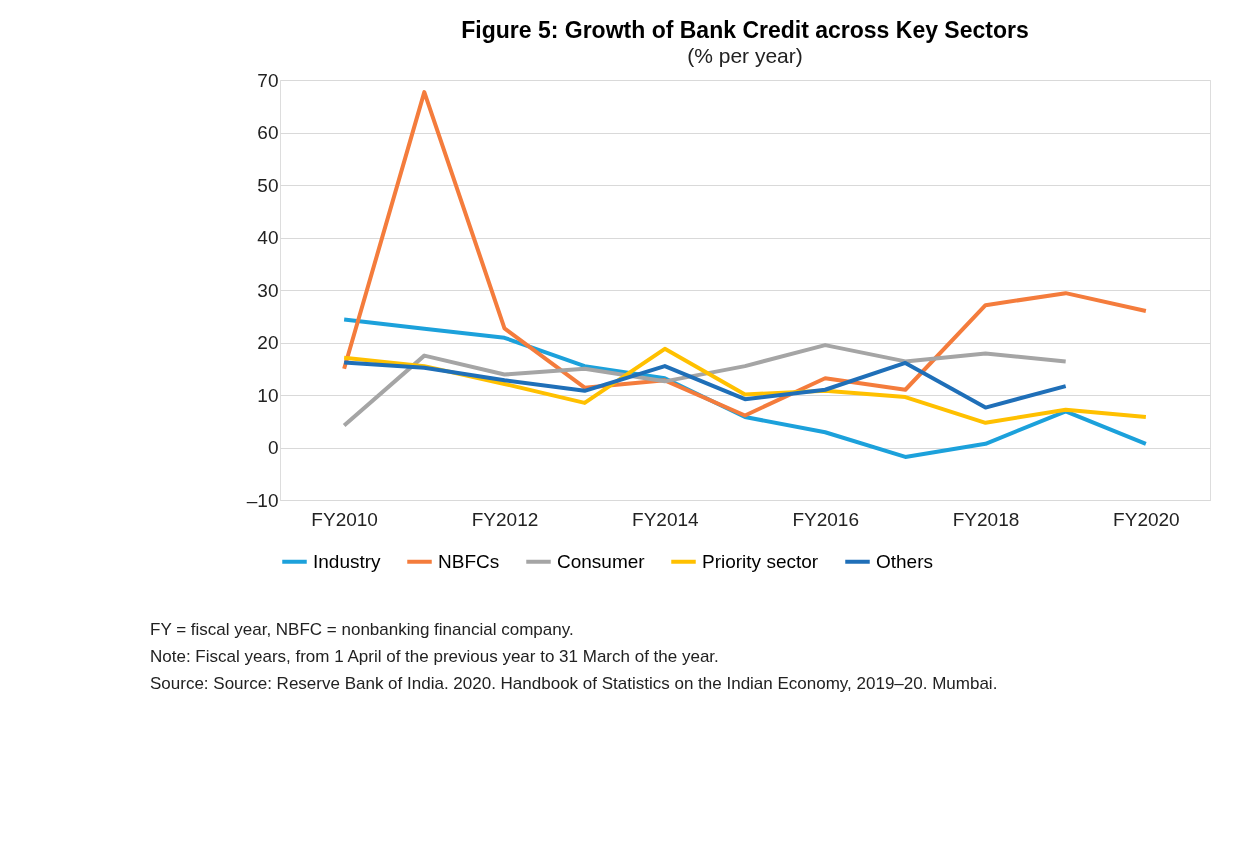  Describe the element at coordinates (268, 290) in the screenshot. I see `y-tick-label: 30` at that location.